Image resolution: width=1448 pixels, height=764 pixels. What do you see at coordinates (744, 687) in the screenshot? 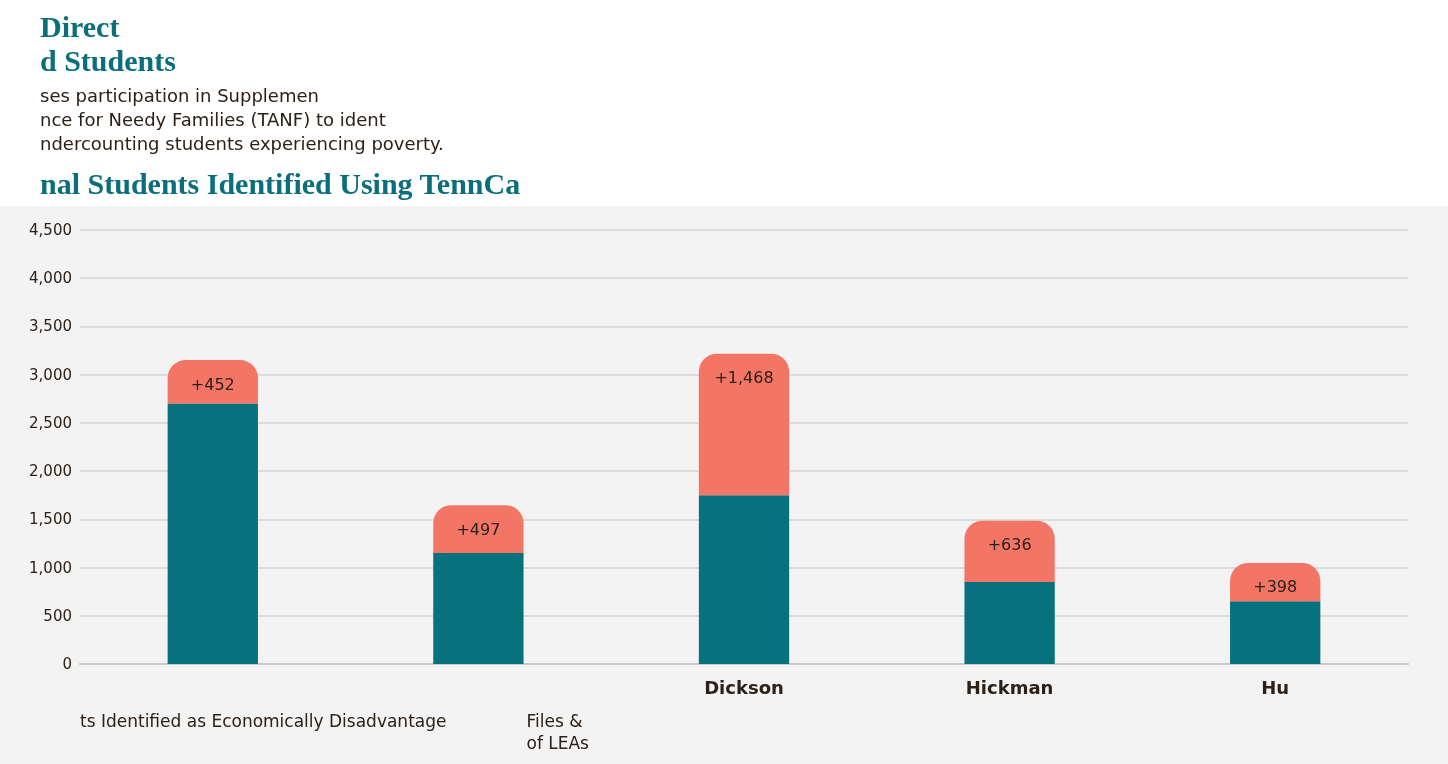
I see `x-tick-label: Dickson` at bounding box center [744, 687].